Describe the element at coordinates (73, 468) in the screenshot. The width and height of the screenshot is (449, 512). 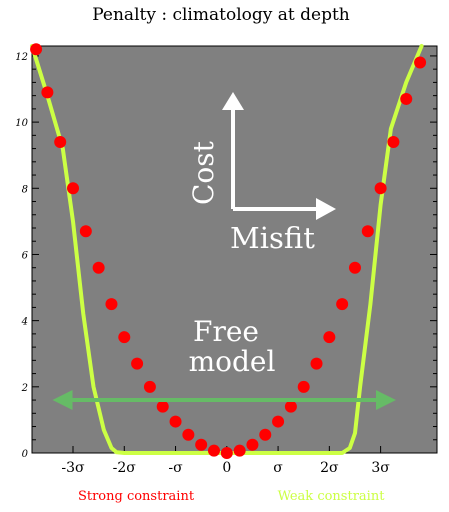
I see `x-tick-label: -3σ` at that location.